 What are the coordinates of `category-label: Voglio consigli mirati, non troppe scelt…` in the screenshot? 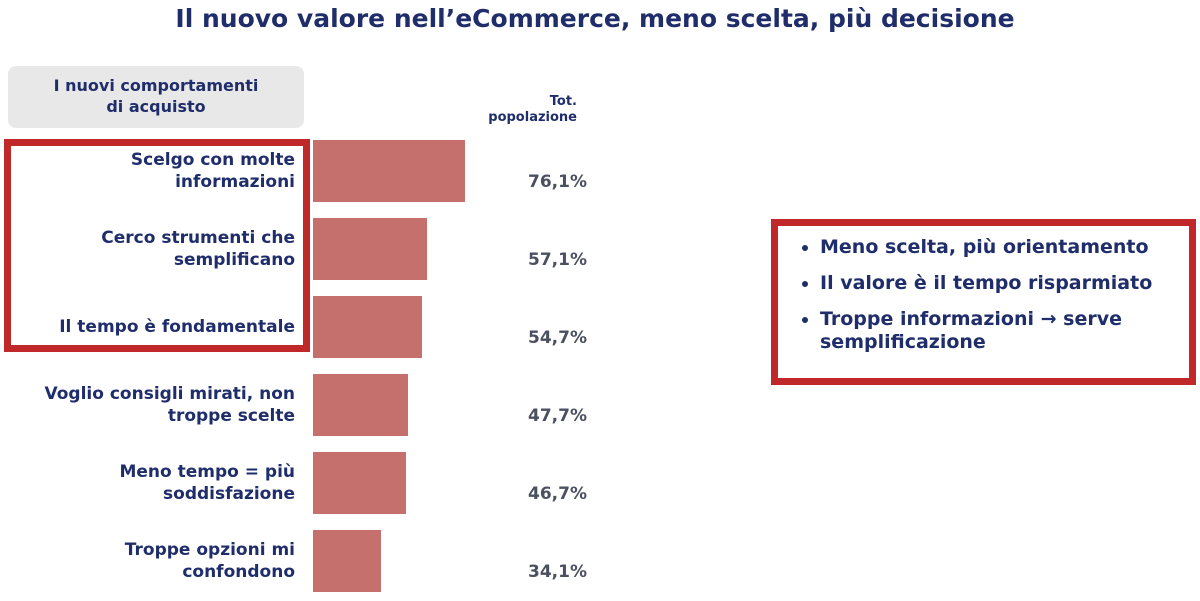 It's located at (169, 404).